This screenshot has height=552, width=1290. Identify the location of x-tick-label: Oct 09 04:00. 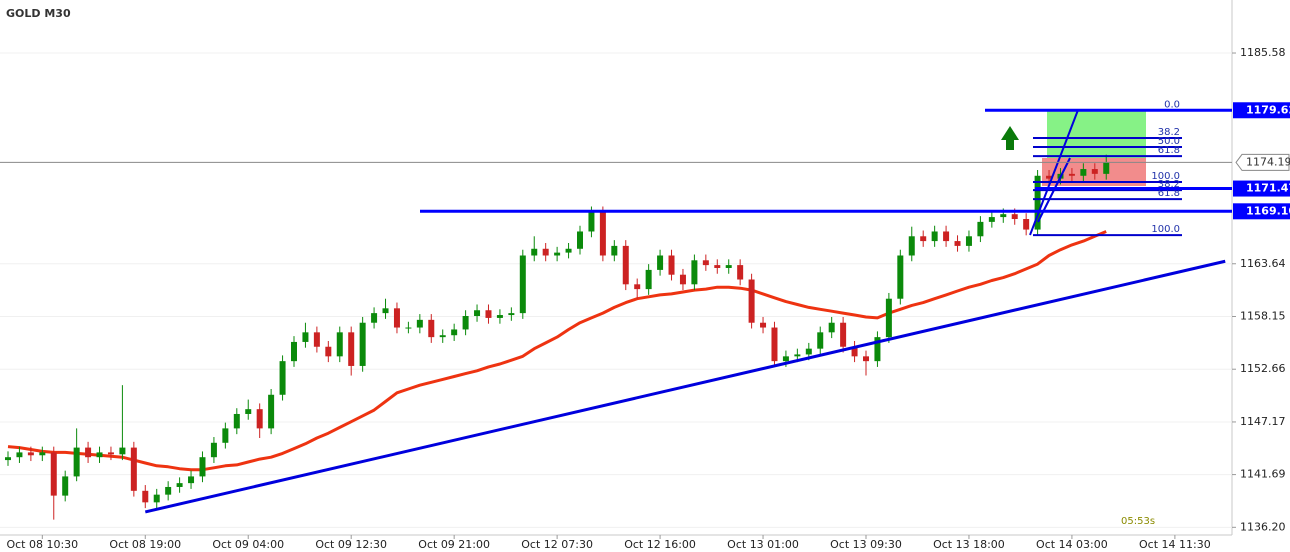
(248, 544).